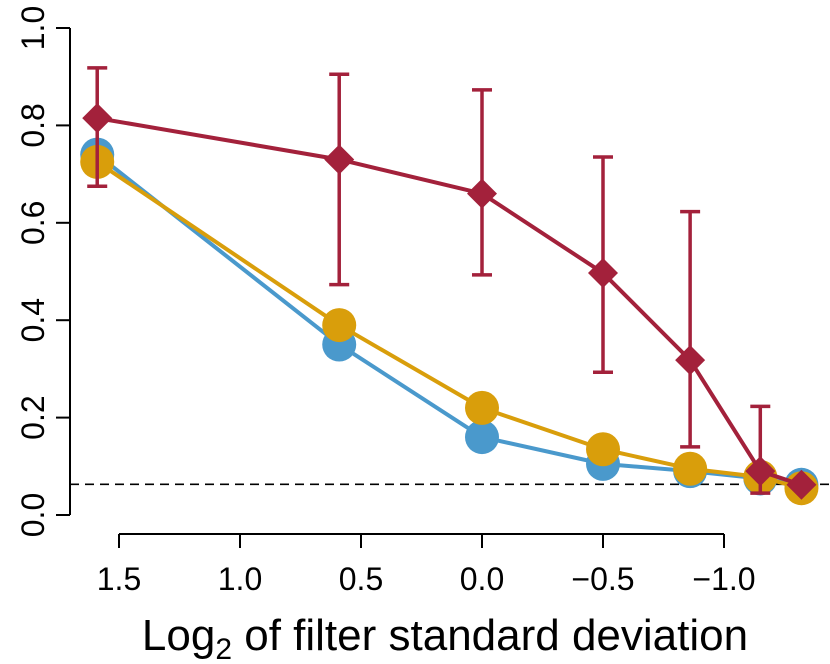 This screenshot has width=830, height=664. I want to click on x-tick-label: −0.5, so click(602, 579).